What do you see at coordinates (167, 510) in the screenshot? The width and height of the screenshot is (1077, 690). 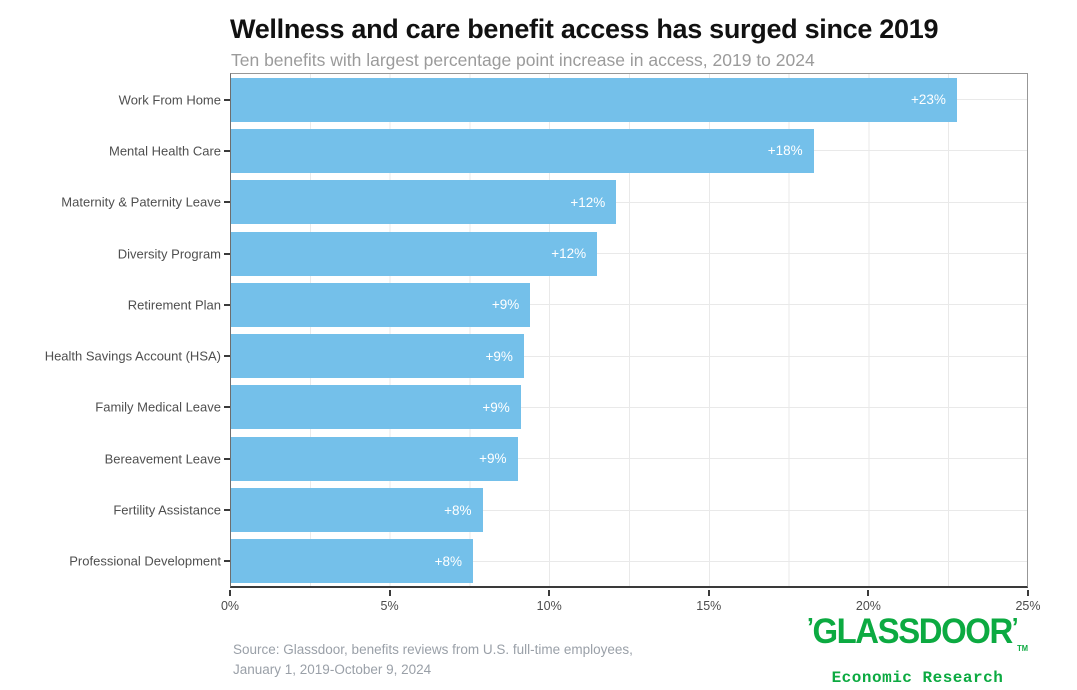 I see `category-label: Fertility Assistance` at bounding box center [167, 510].